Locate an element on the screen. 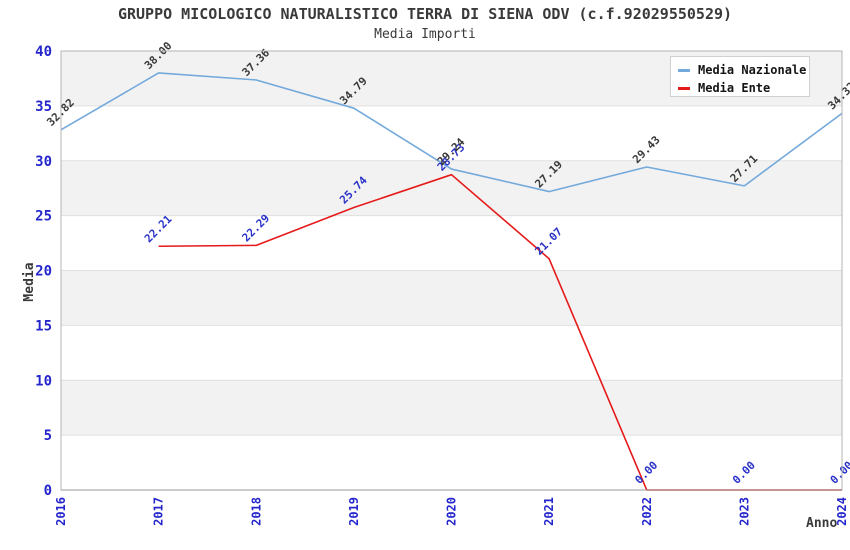  y-tick-label: 10 is located at coordinates (43, 381).